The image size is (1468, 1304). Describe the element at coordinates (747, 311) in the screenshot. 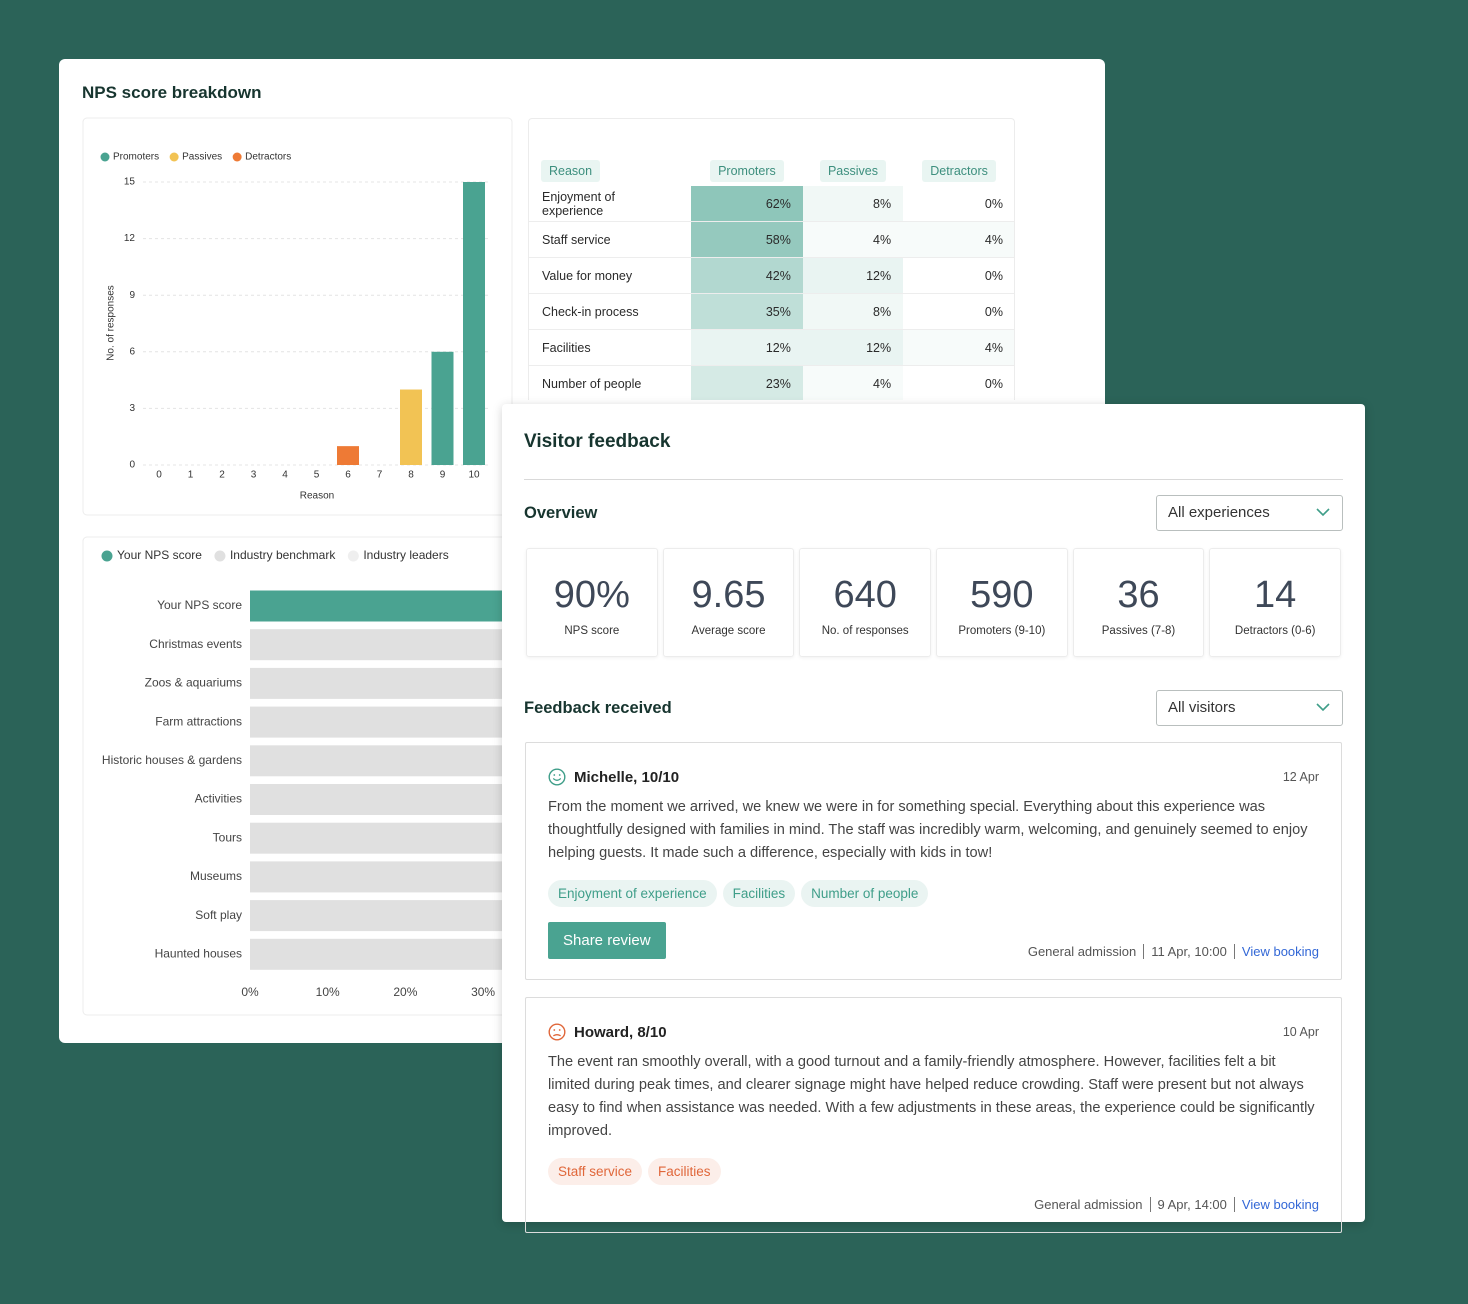

I see `value-cell: 35%` at that location.